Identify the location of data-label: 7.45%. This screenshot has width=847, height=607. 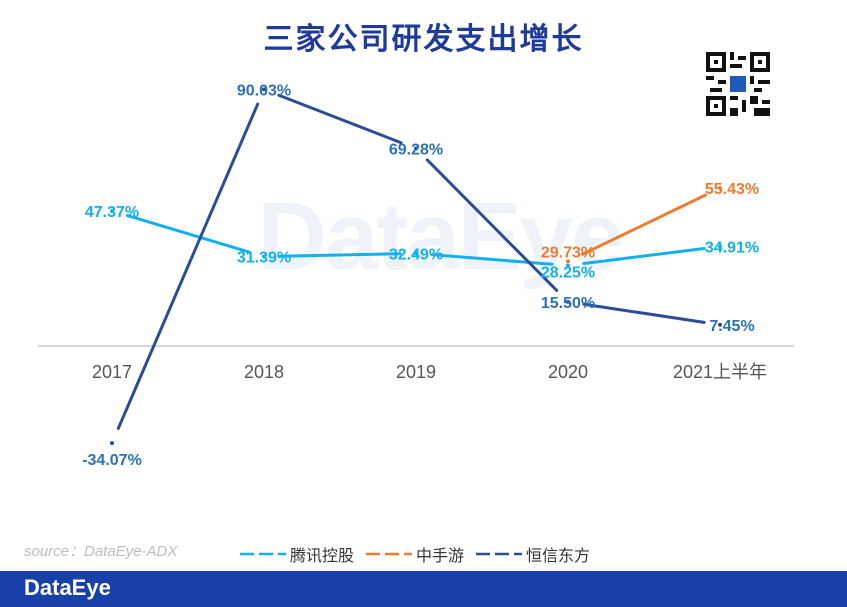
(731, 326).